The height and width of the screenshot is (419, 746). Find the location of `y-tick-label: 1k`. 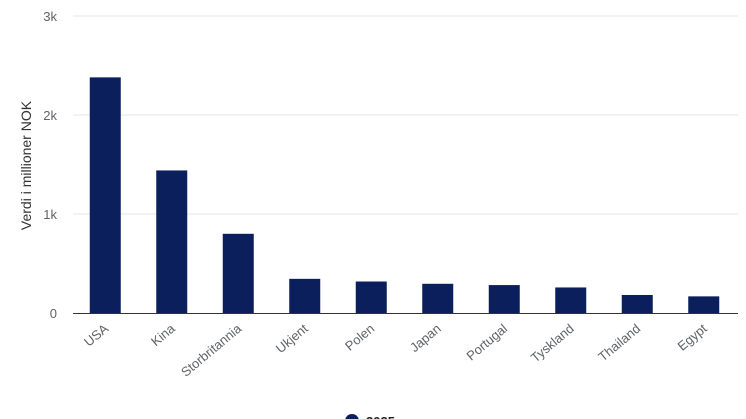

y-tick-label: 1k is located at coordinates (50, 214).